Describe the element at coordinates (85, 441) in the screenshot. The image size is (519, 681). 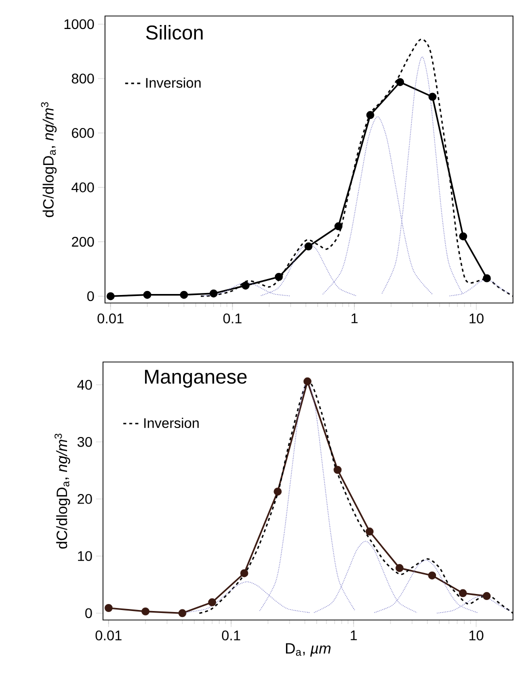
I see `y-tick-label: 30` at that location.